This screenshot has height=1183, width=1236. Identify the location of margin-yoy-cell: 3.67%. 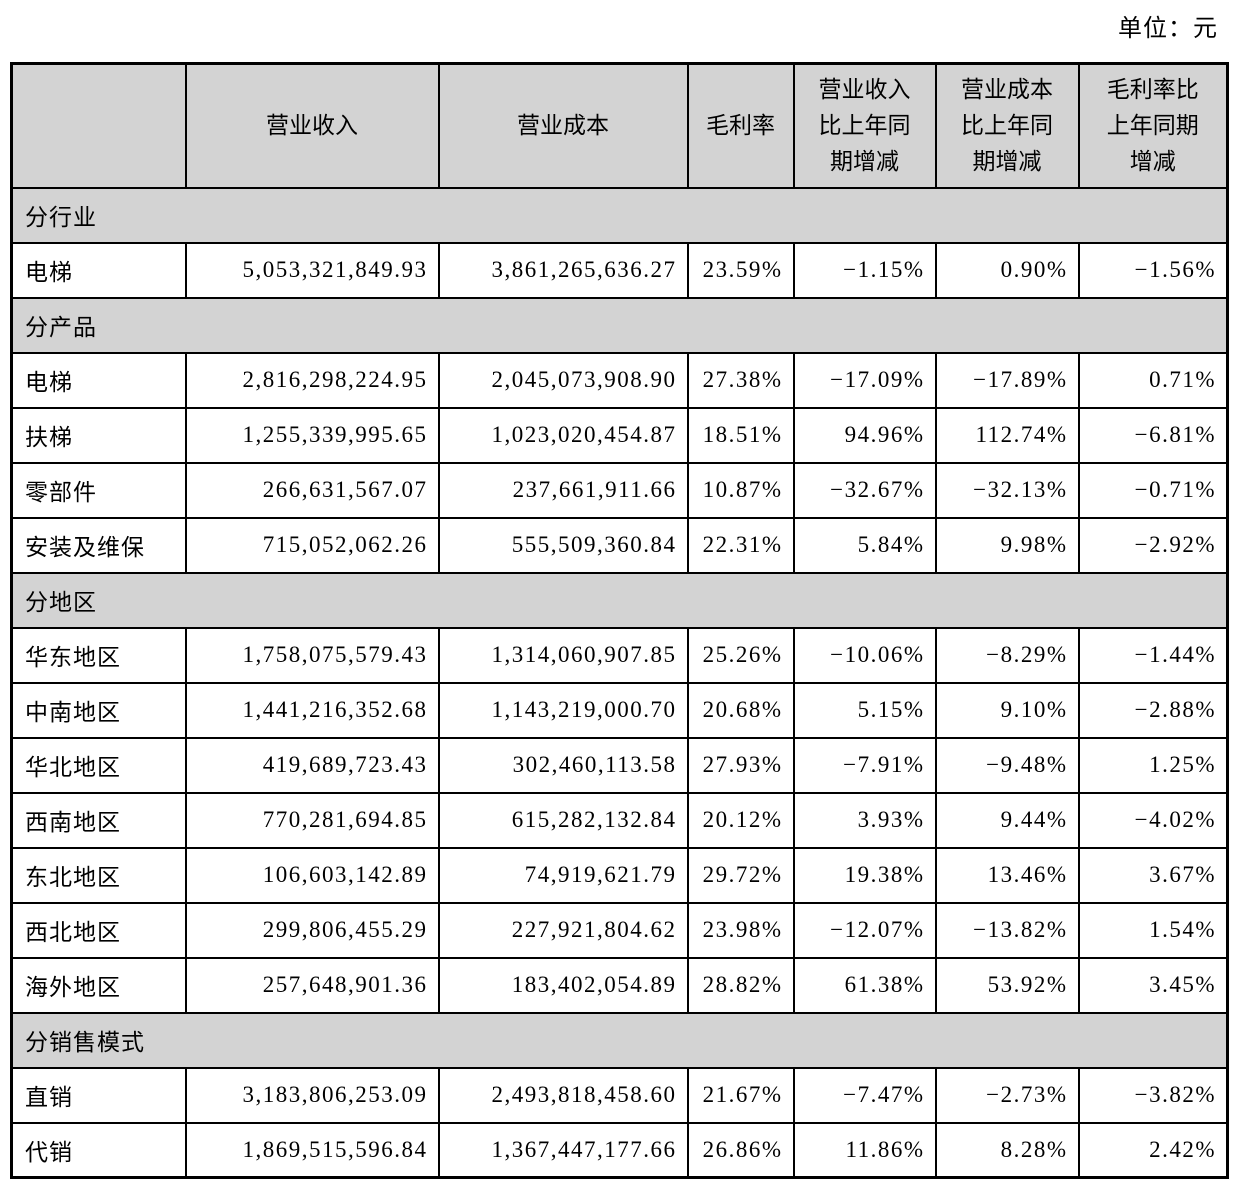
(1153, 875).